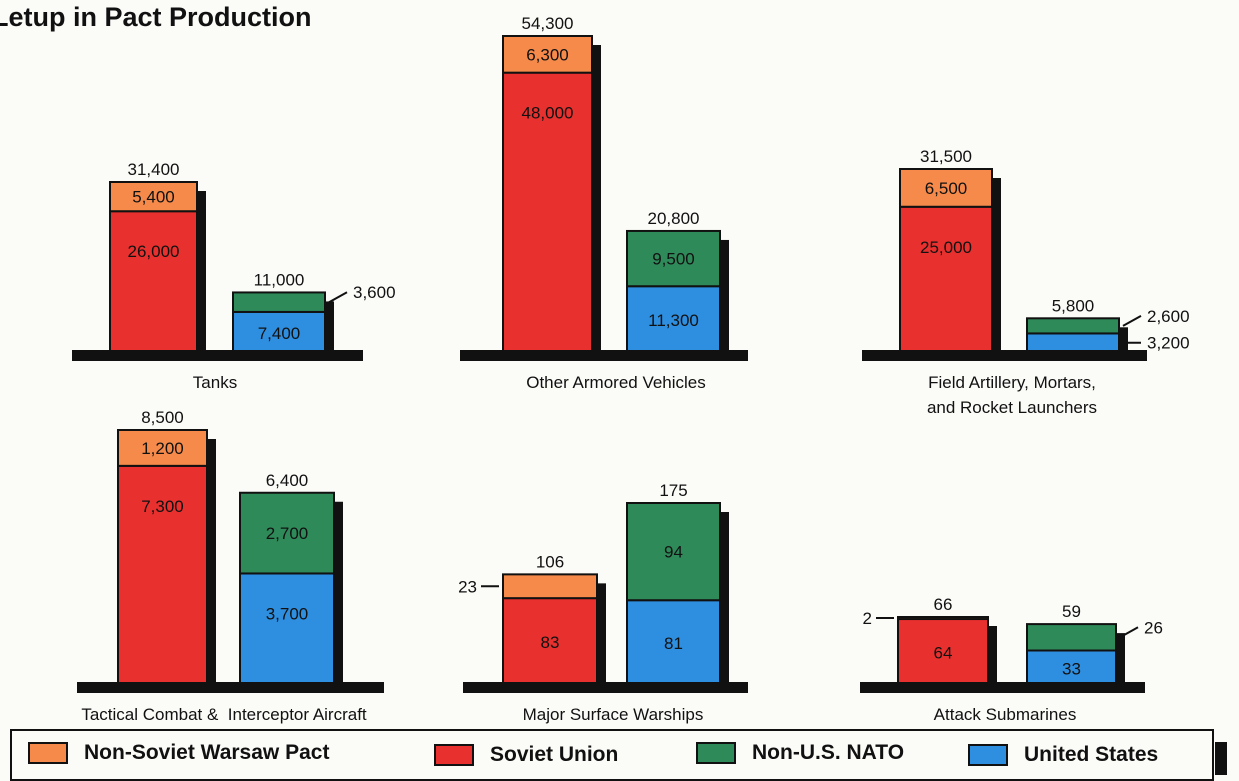  What do you see at coordinates (1002, 687) in the screenshot?
I see `attack-submarines-baseline` at bounding box center [1002, 687].